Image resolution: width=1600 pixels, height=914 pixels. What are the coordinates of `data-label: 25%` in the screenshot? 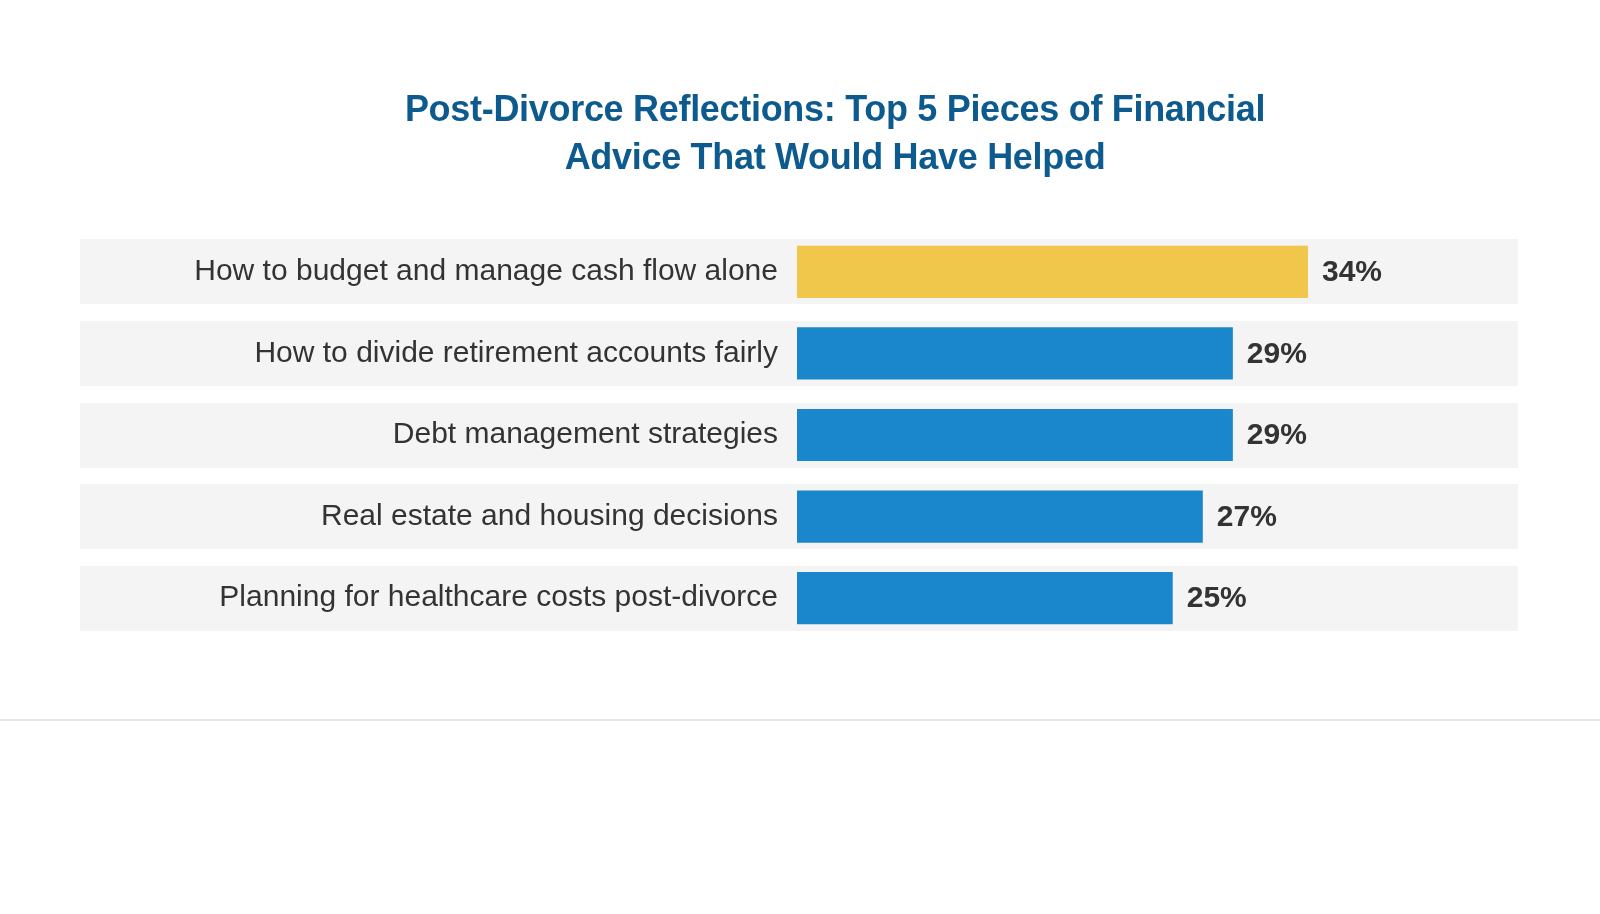 It's located at (1216, 597).